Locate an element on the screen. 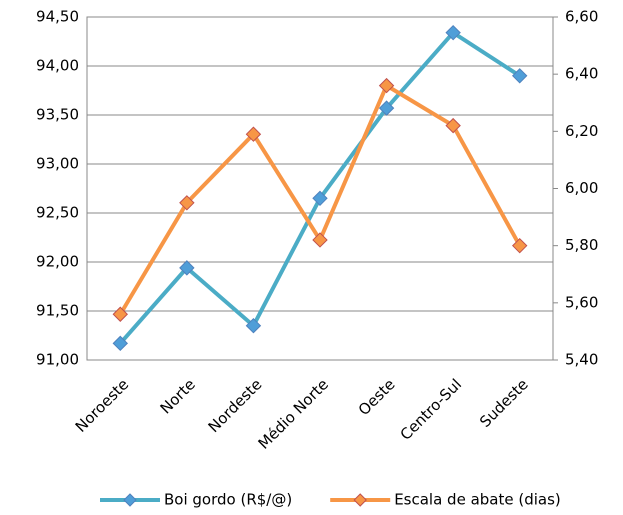 This screenshot has height=515, width=623. x-tick-label: Noroeste is located at coordinates (102, 405).